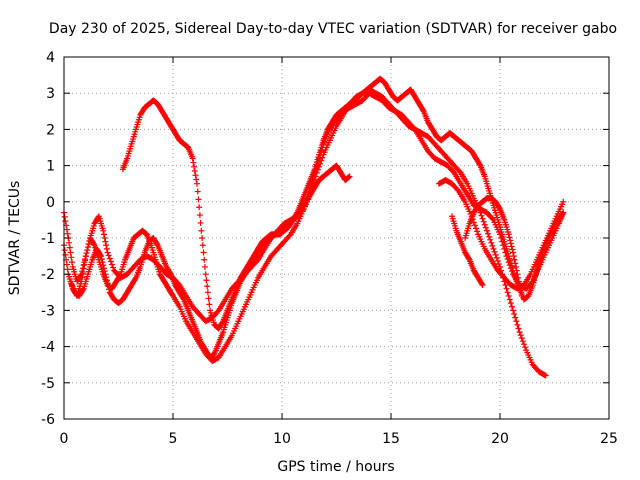 The height and width of the screenshot is (480, 640). I want to click on x-tick-label: 0, so click(64, 439).